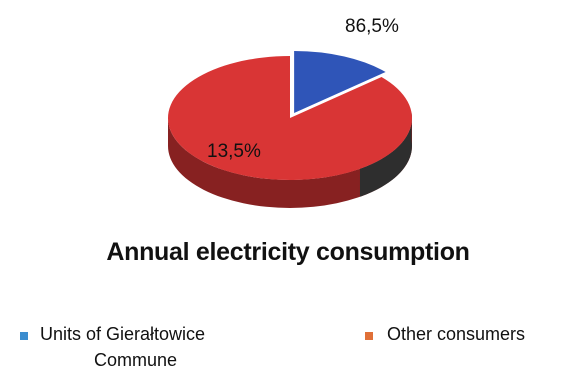  What do you see at coordinates (385, 154) in the screenshot?
I see `pie-rim-shadow` at bounding box center [385, 154].